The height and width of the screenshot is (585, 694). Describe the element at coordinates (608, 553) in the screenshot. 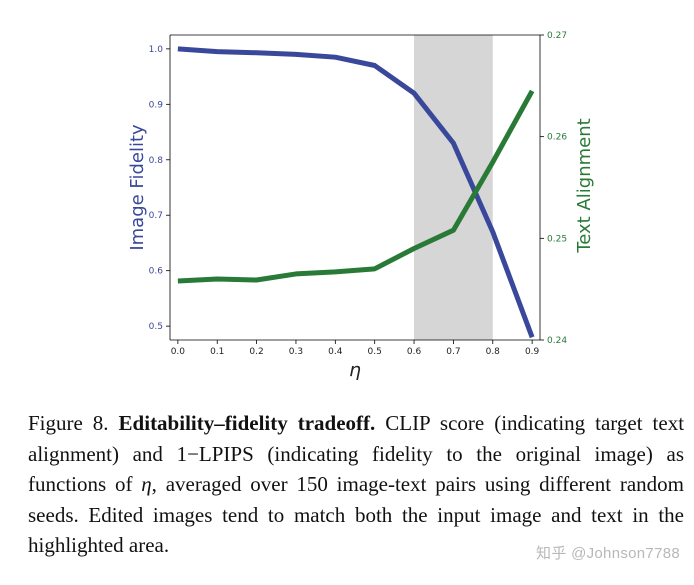

I see `watermark: 知乎 @Johnson7788` at that location.